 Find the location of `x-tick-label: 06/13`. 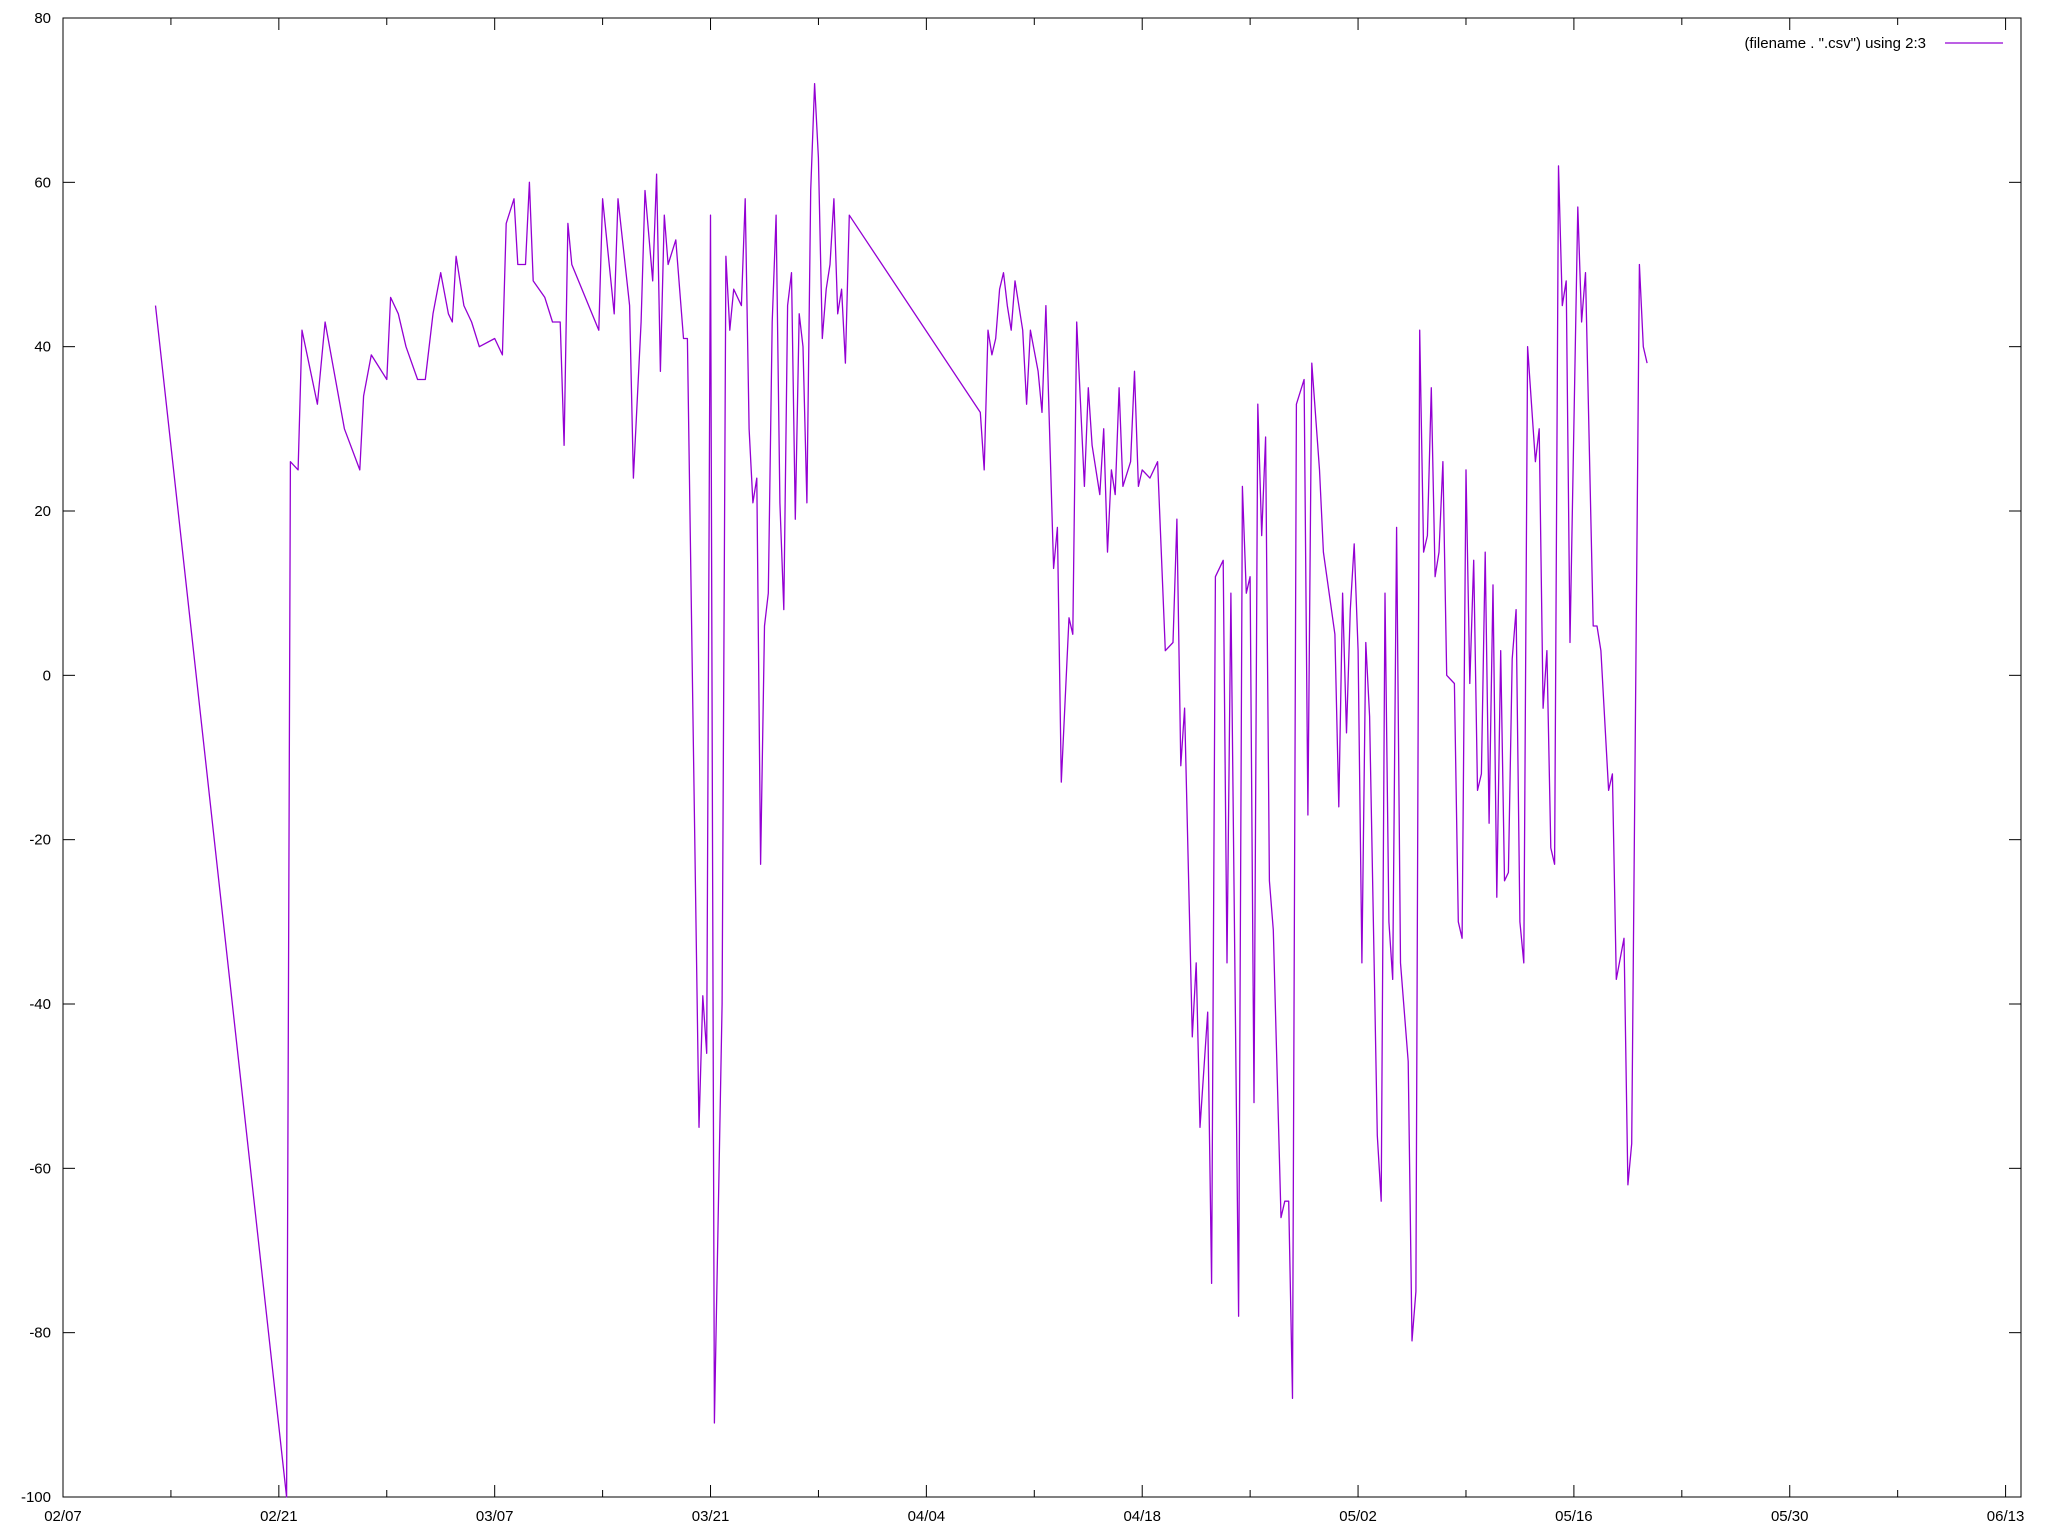

x-tick-label: 06/13 is located at coordinates (2006, 1516).